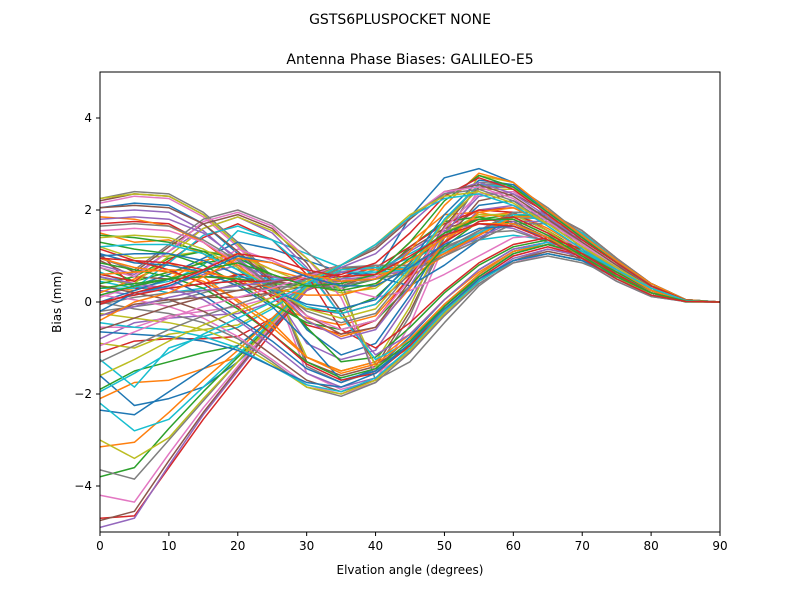  What do you see at coordinates (410, 570) in the screenshot?
I see `x-axis-label: Elvation angle (degrees)` at bounding box center [410, 570].